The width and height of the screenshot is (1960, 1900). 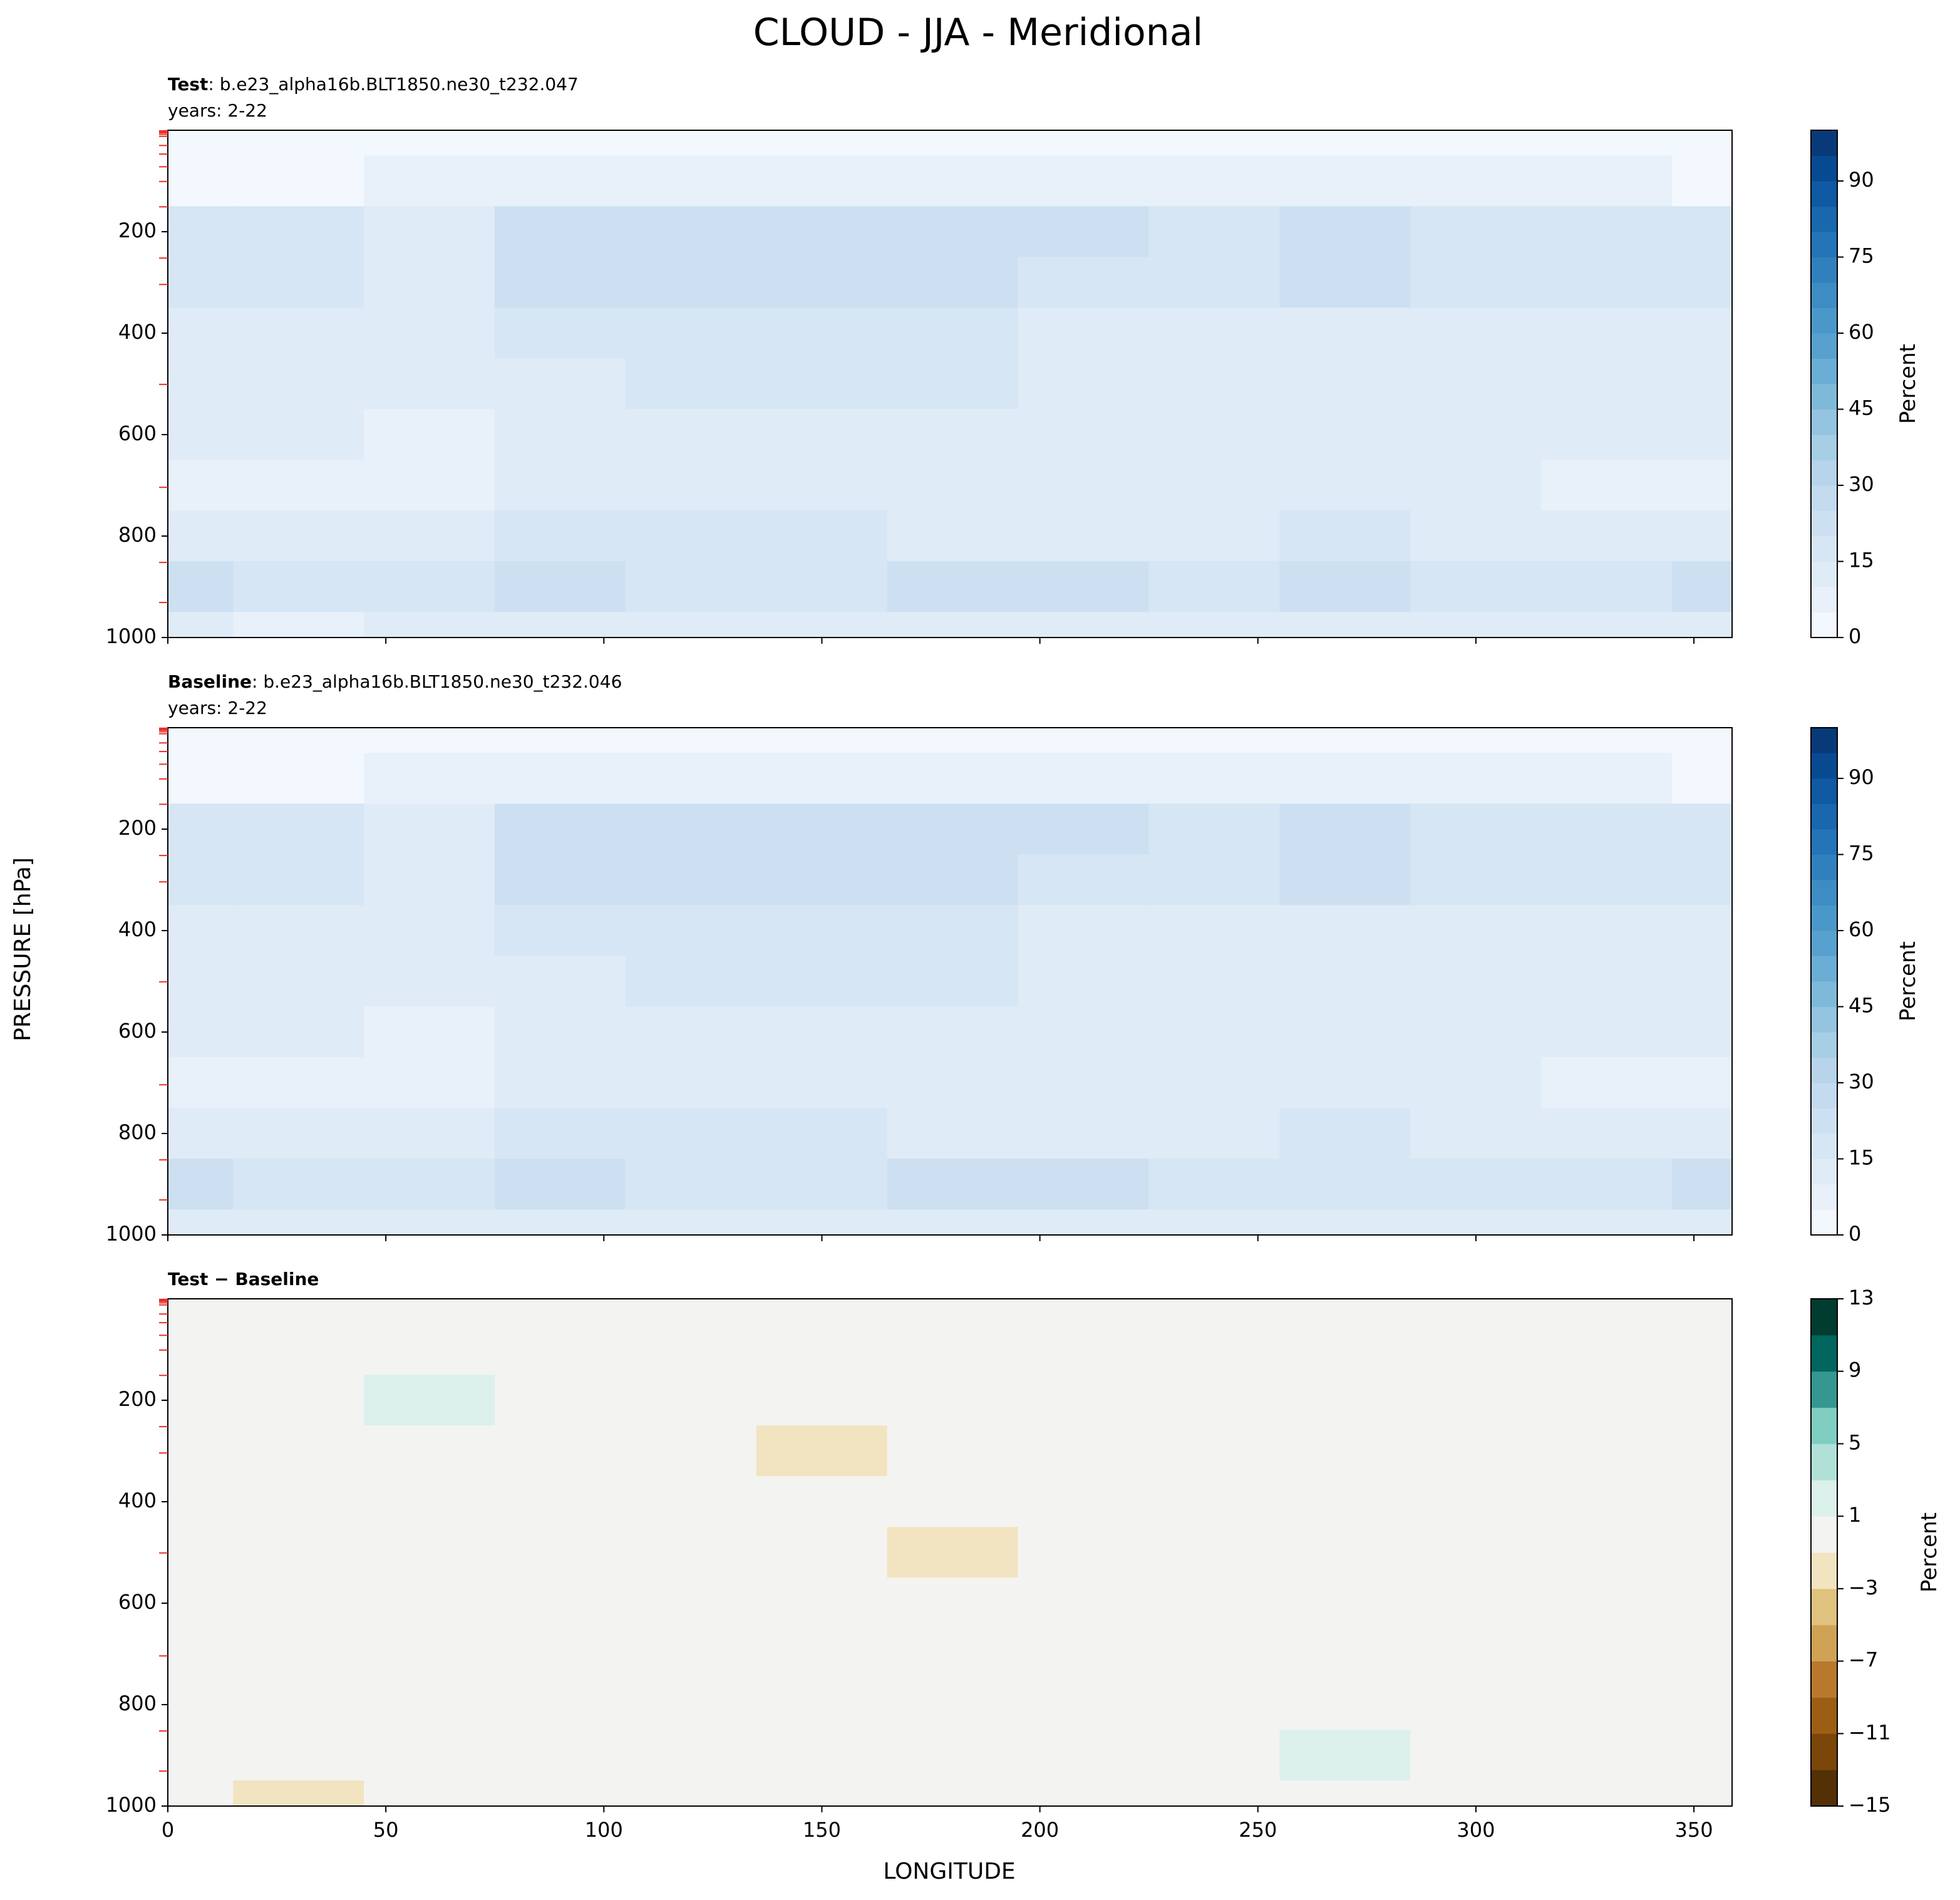 I want to click on x-tick-label: 150, so click(x=822, y=1830).